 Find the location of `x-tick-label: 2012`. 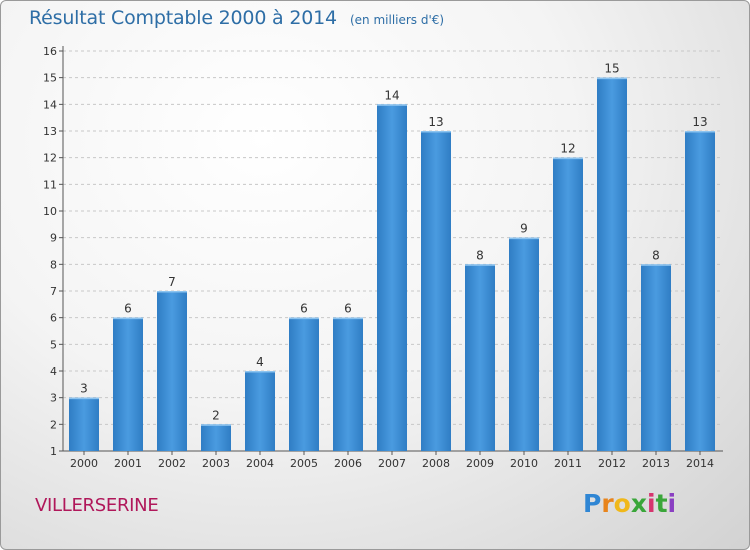

x-tick-label: 2012 is located at coordinates (612, 463).